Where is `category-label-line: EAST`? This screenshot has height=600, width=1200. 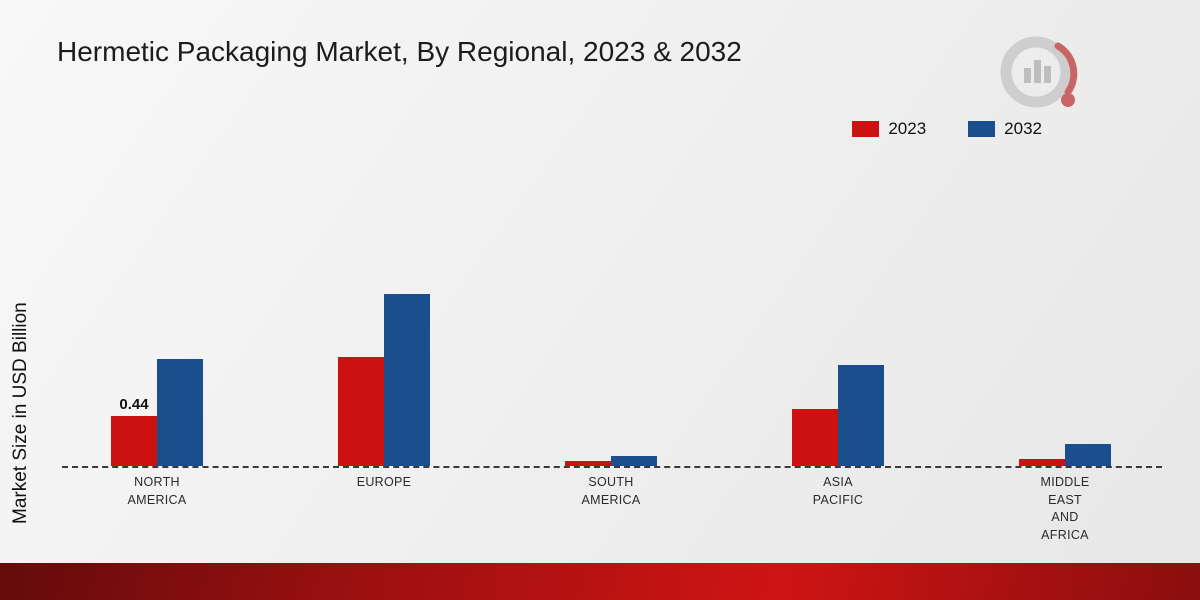 category-label-line: EAST is located at coordinates (1065, 499).